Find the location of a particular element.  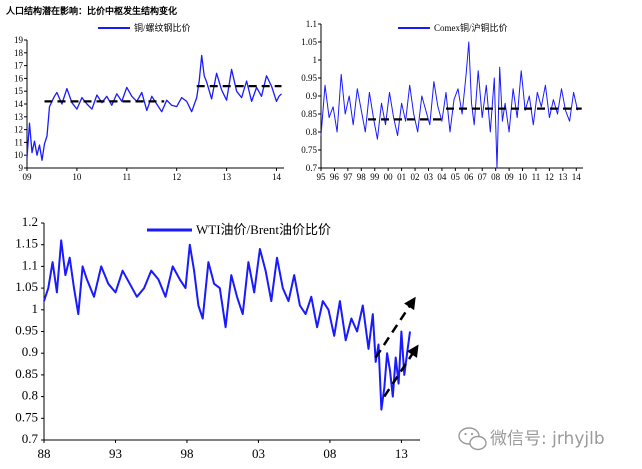

chart-title: 人口结构潜在影响：比价中枢发生结构变化 is located at coordinates (91, 11).